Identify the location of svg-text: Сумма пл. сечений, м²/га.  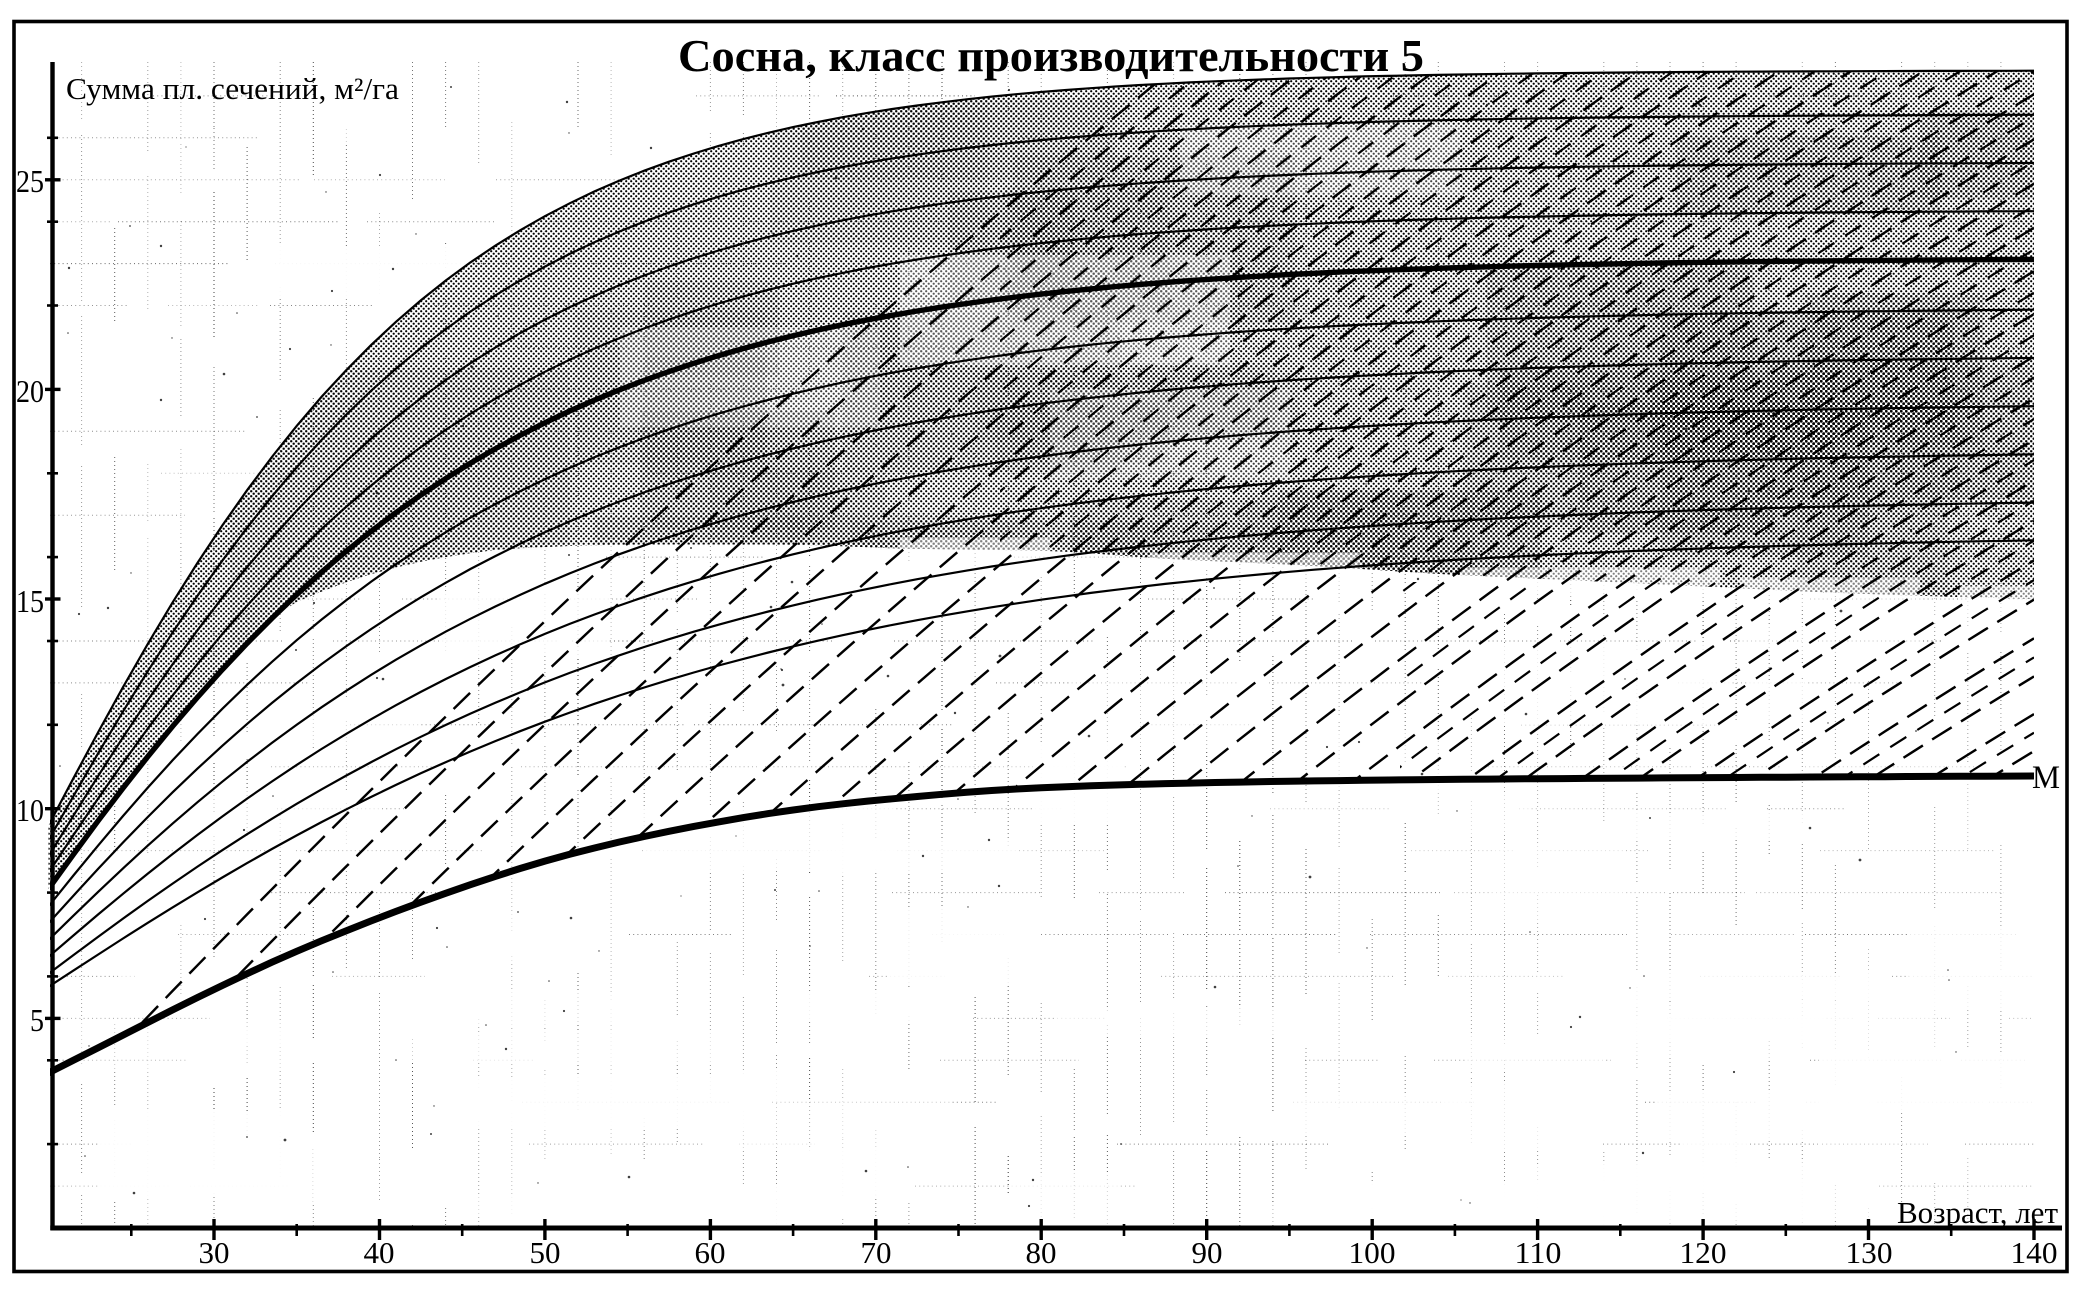
(232, 88).